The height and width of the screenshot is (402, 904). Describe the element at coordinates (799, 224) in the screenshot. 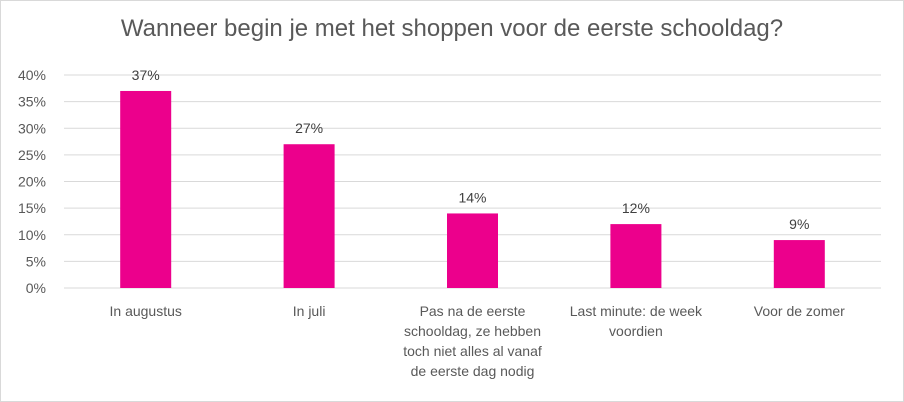

I see `data-label: 9%` at that location.